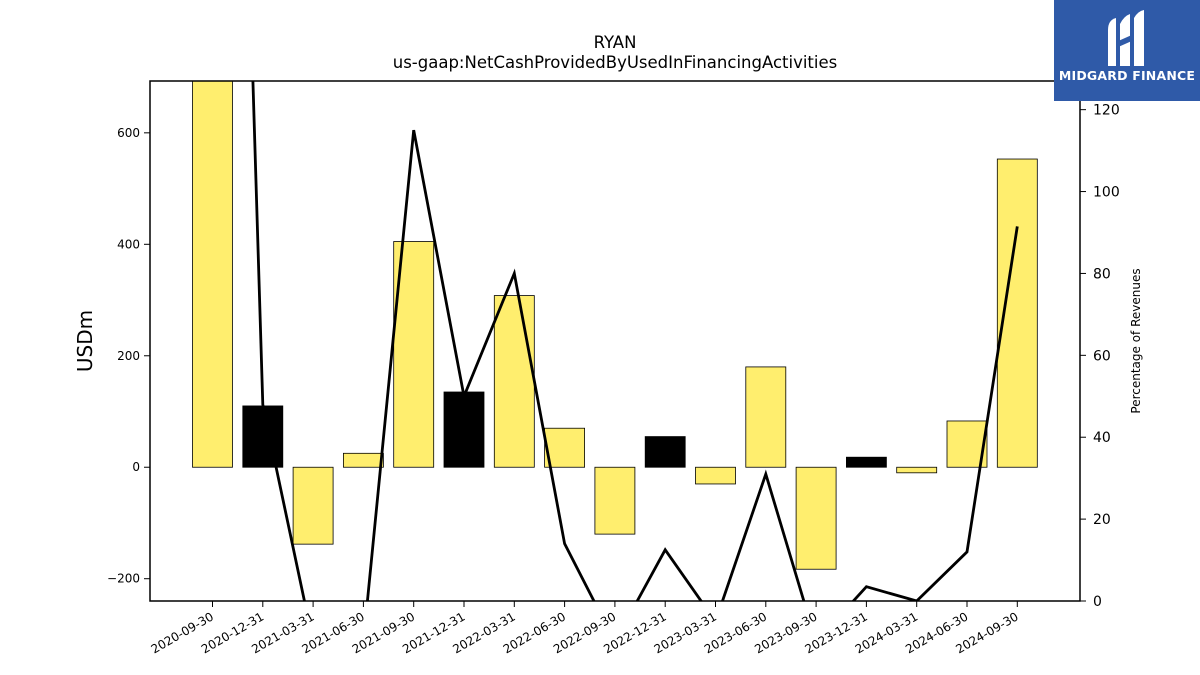  I want to click on y-tick-label-right: 80, so click(1102, 274).